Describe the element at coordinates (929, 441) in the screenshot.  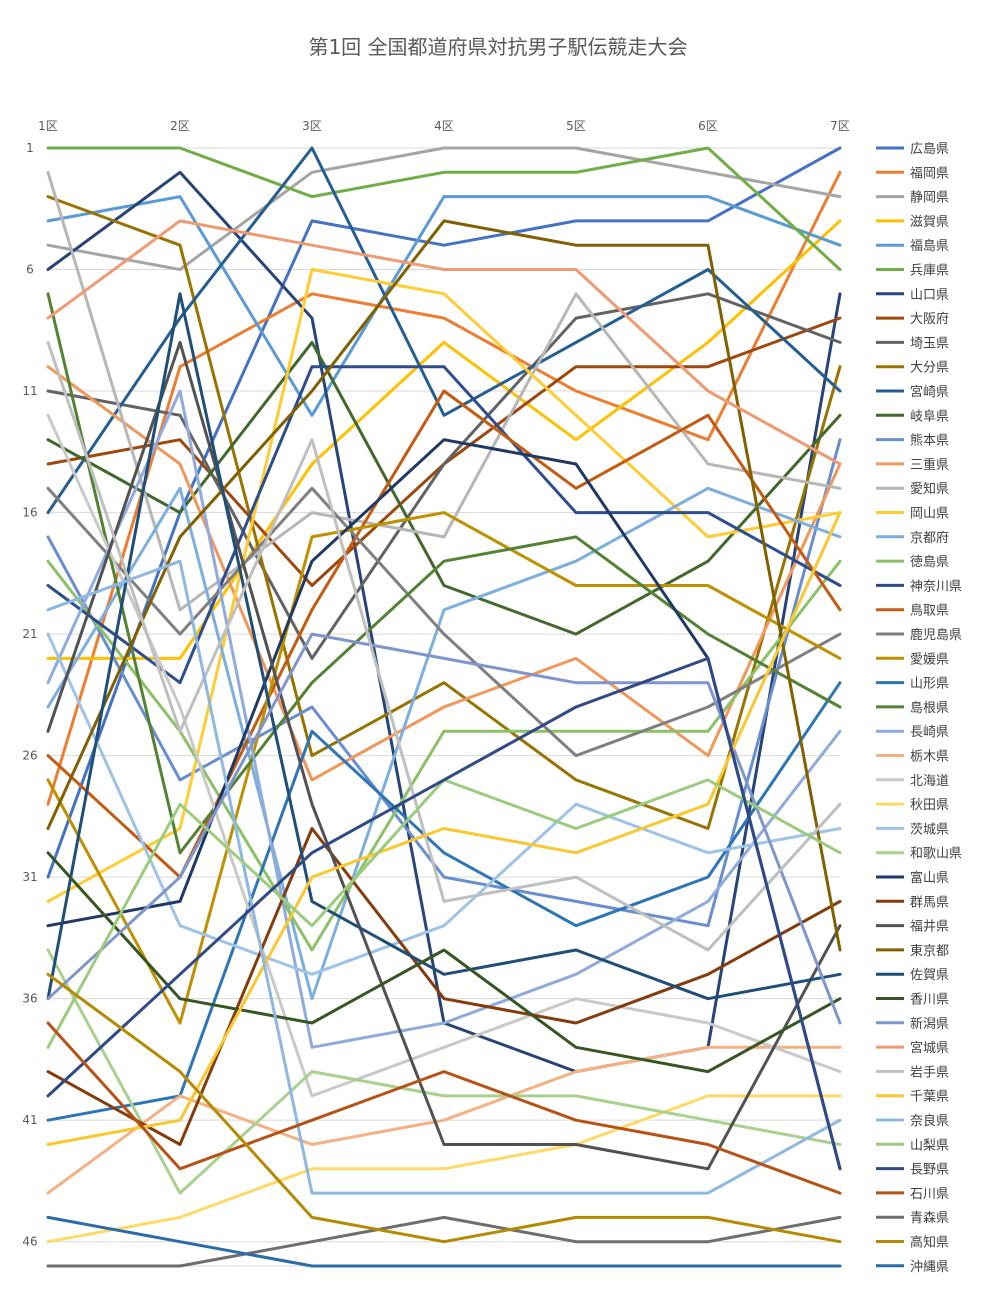
I see `legend-label: 熊本県` at that location.